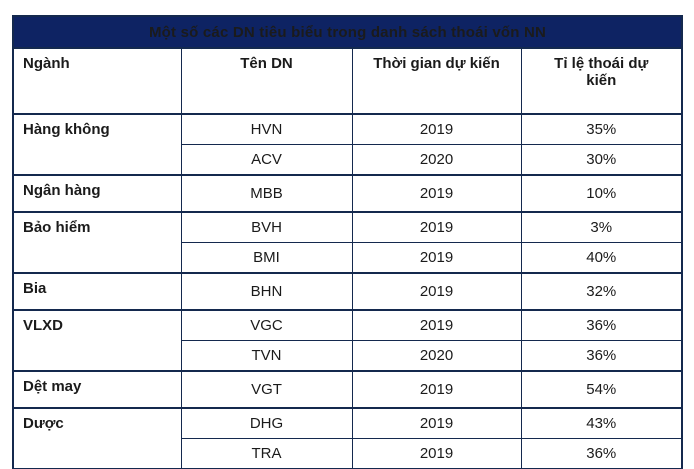  I want to click on table-row-bhn: Bia BHN 2019 32%, so click(347, 291).